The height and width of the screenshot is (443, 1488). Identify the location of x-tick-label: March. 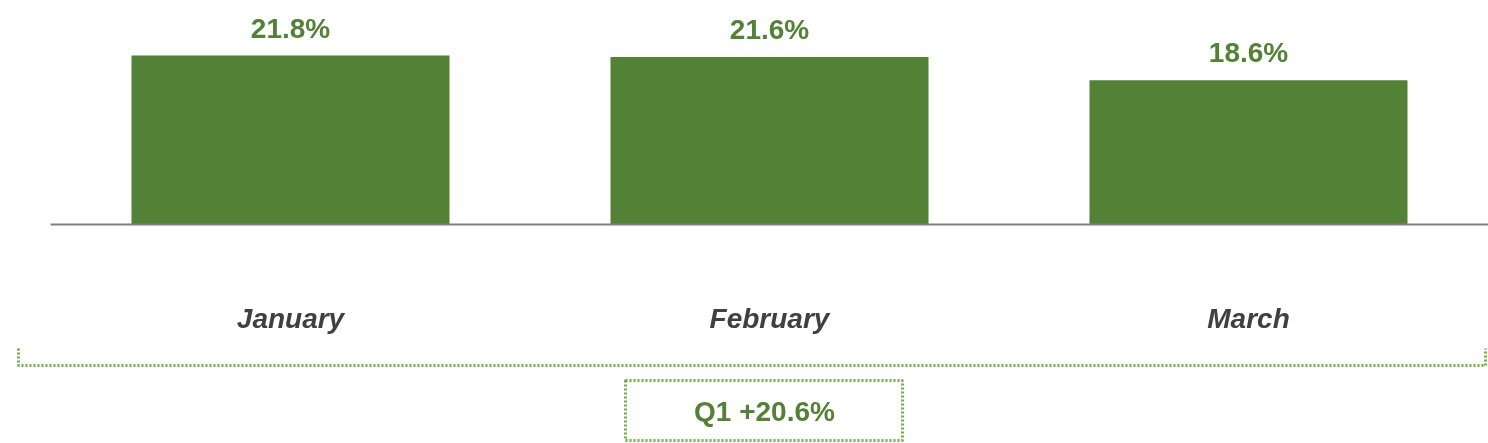
(1248, 318).